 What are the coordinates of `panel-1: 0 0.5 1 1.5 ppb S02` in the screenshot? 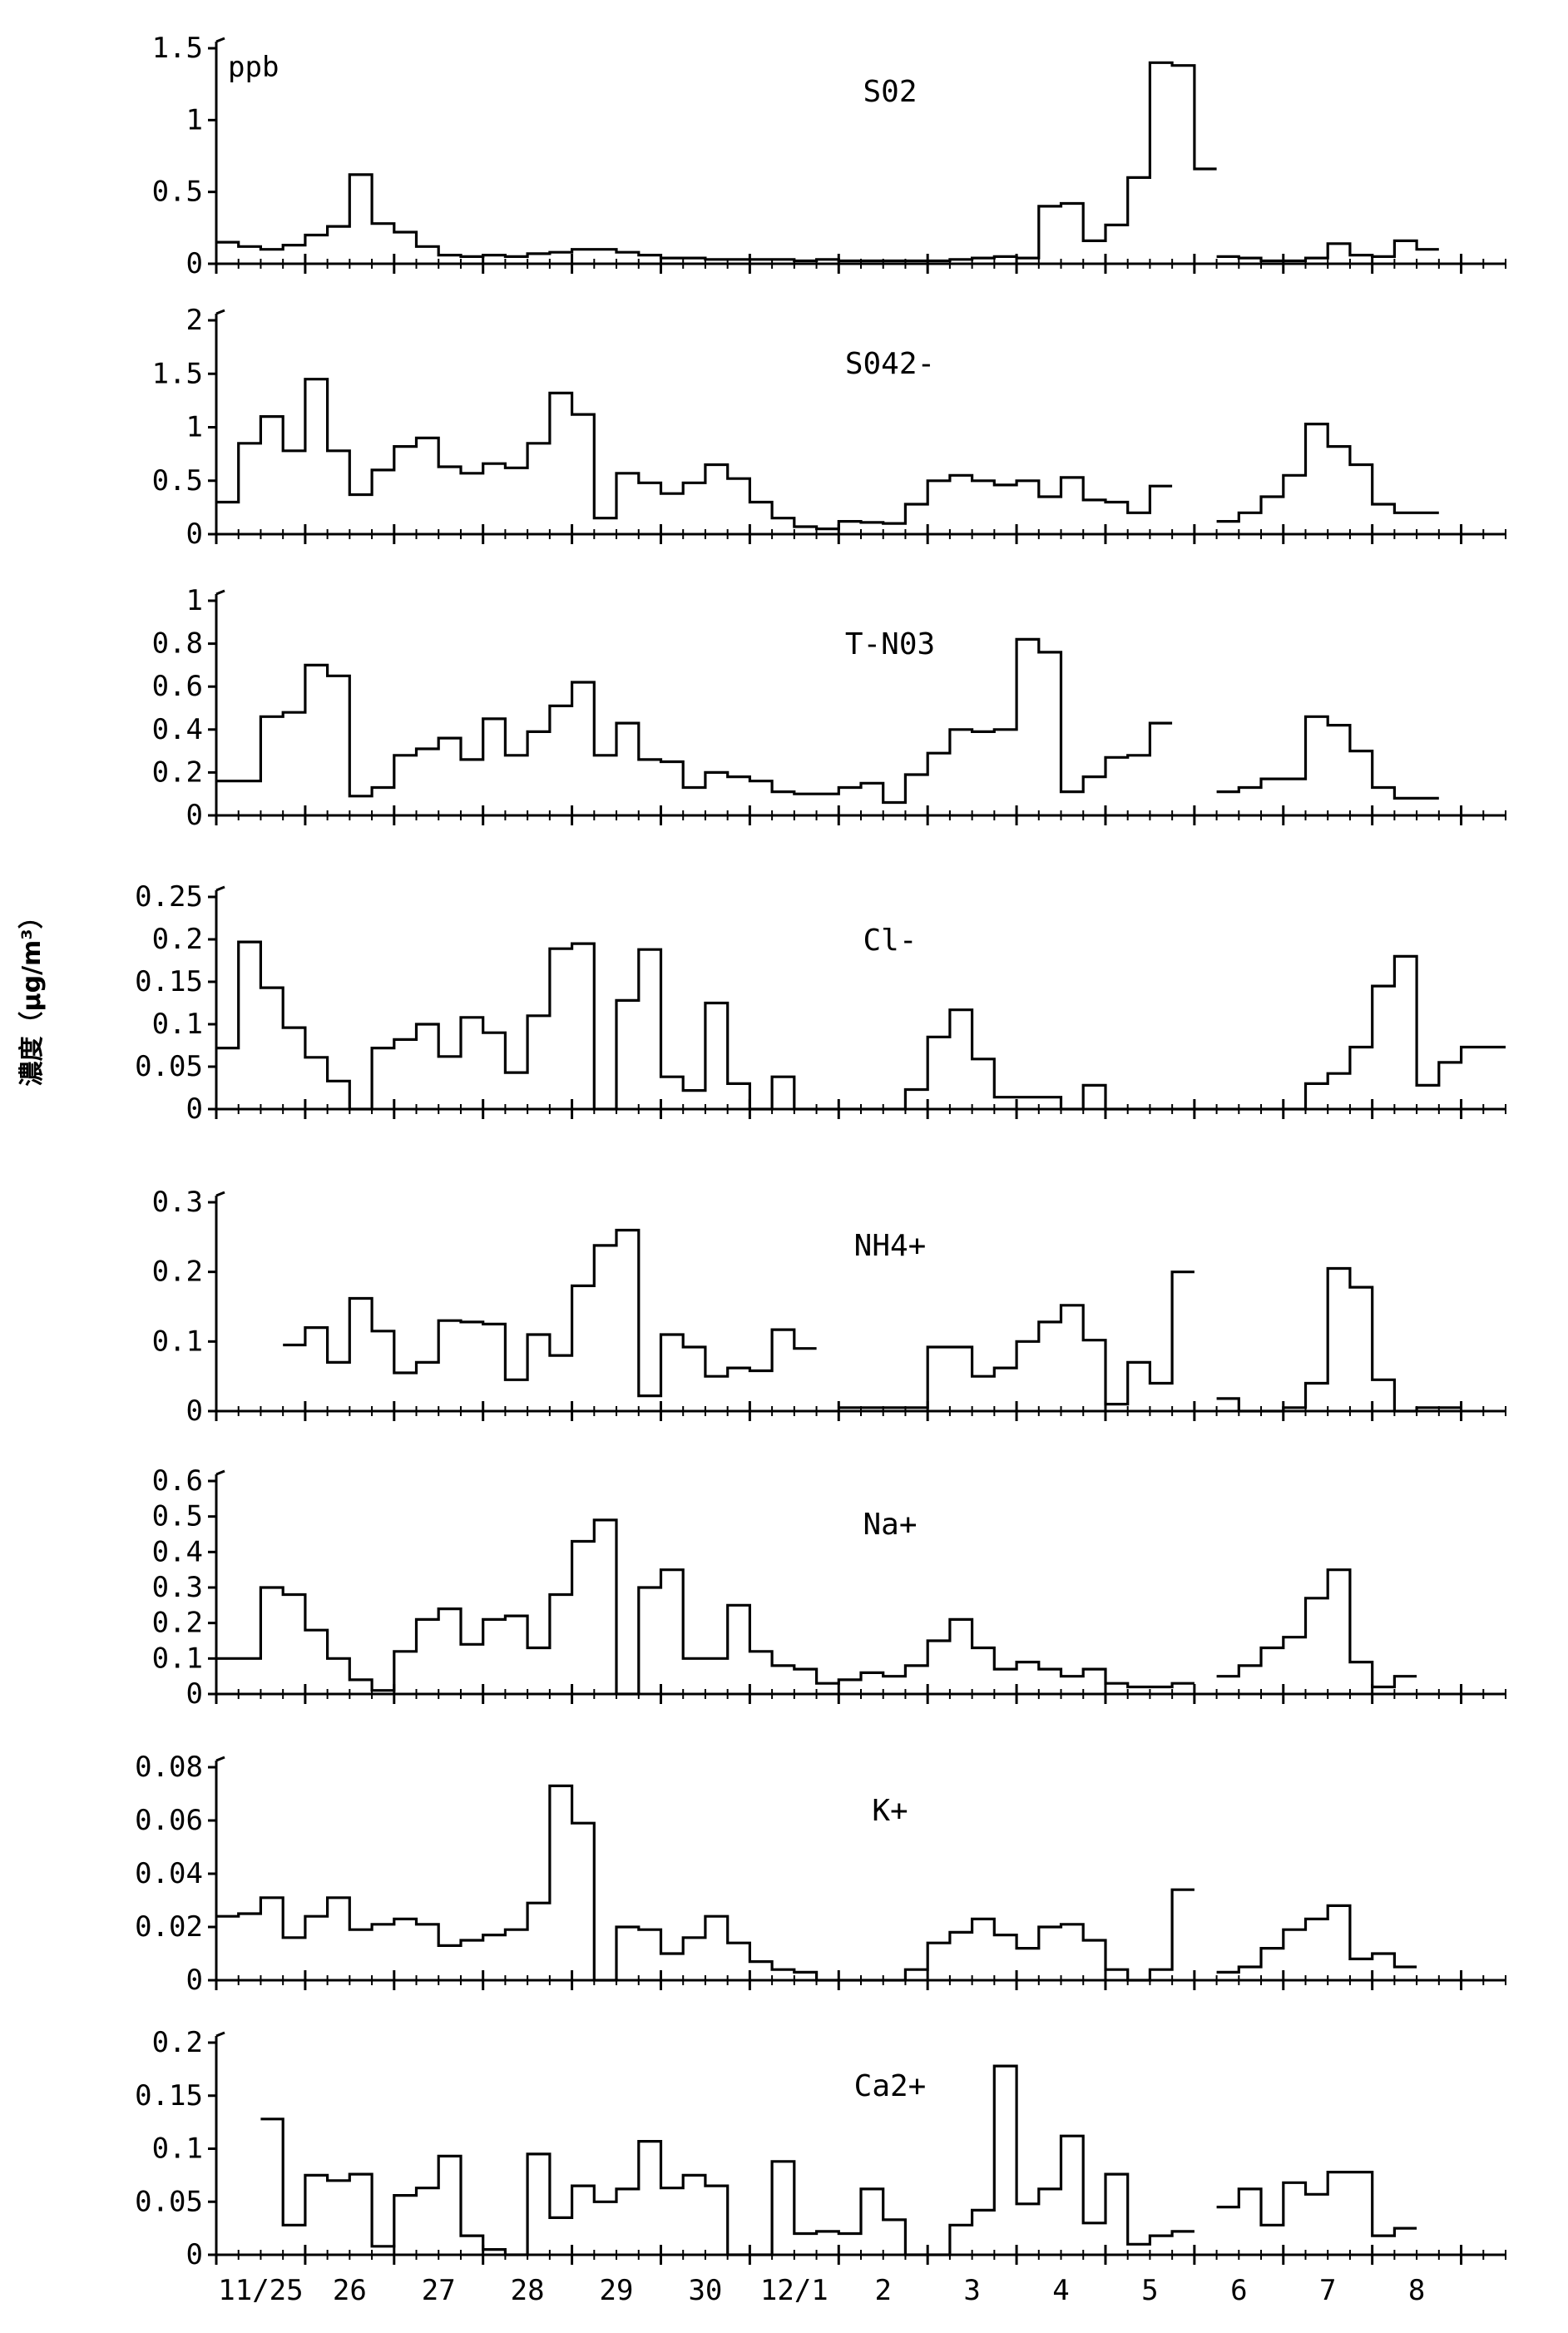 It's located at (829, 156).